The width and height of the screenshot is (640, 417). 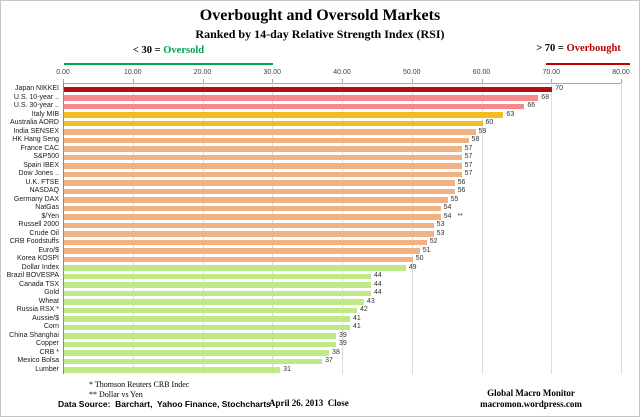 What do you see at coordinates (168, 64) in the screenshot?
I see `oversold-range-line` at bounding box center [168, 64].